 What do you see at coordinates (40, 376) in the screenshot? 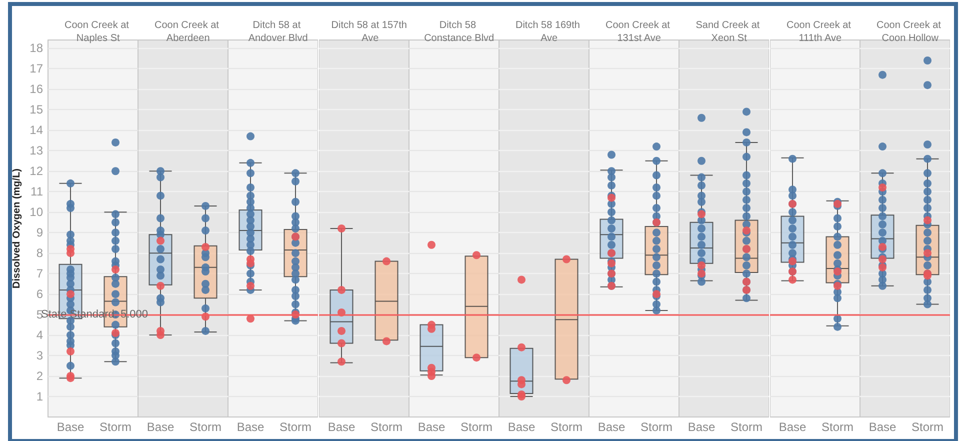
I see `y-tick-label: 2` at bounding box center [40, 376].